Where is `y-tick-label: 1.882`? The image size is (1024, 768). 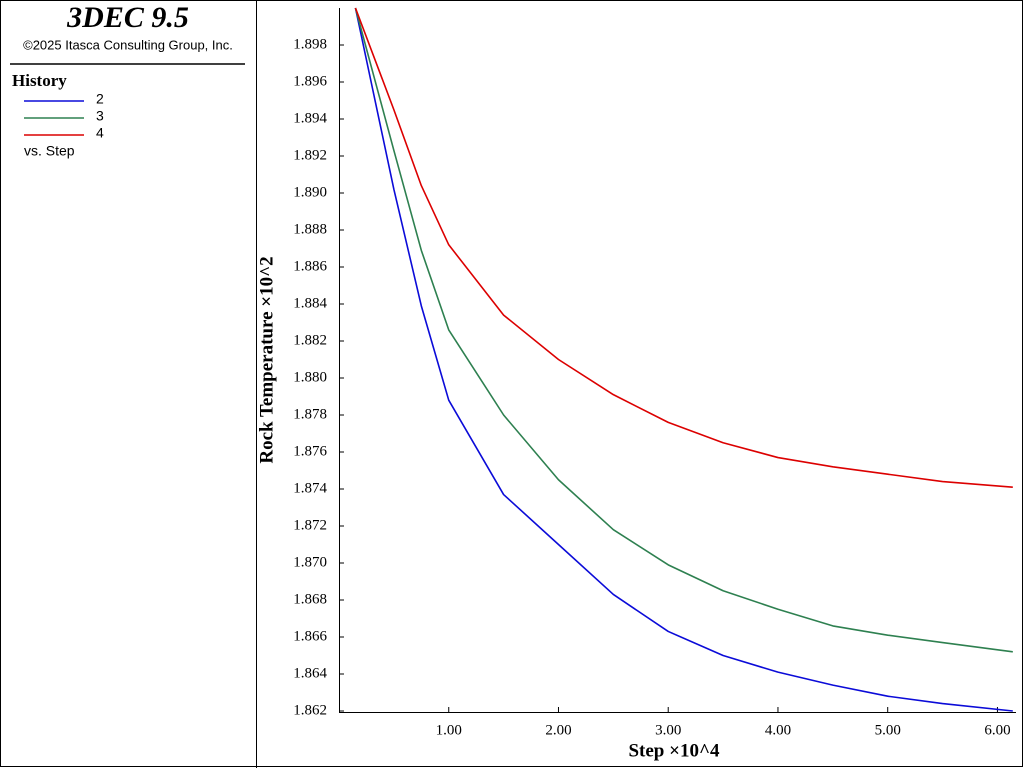 y-tick-label: 1.882 is located at coordinates (310, 340).